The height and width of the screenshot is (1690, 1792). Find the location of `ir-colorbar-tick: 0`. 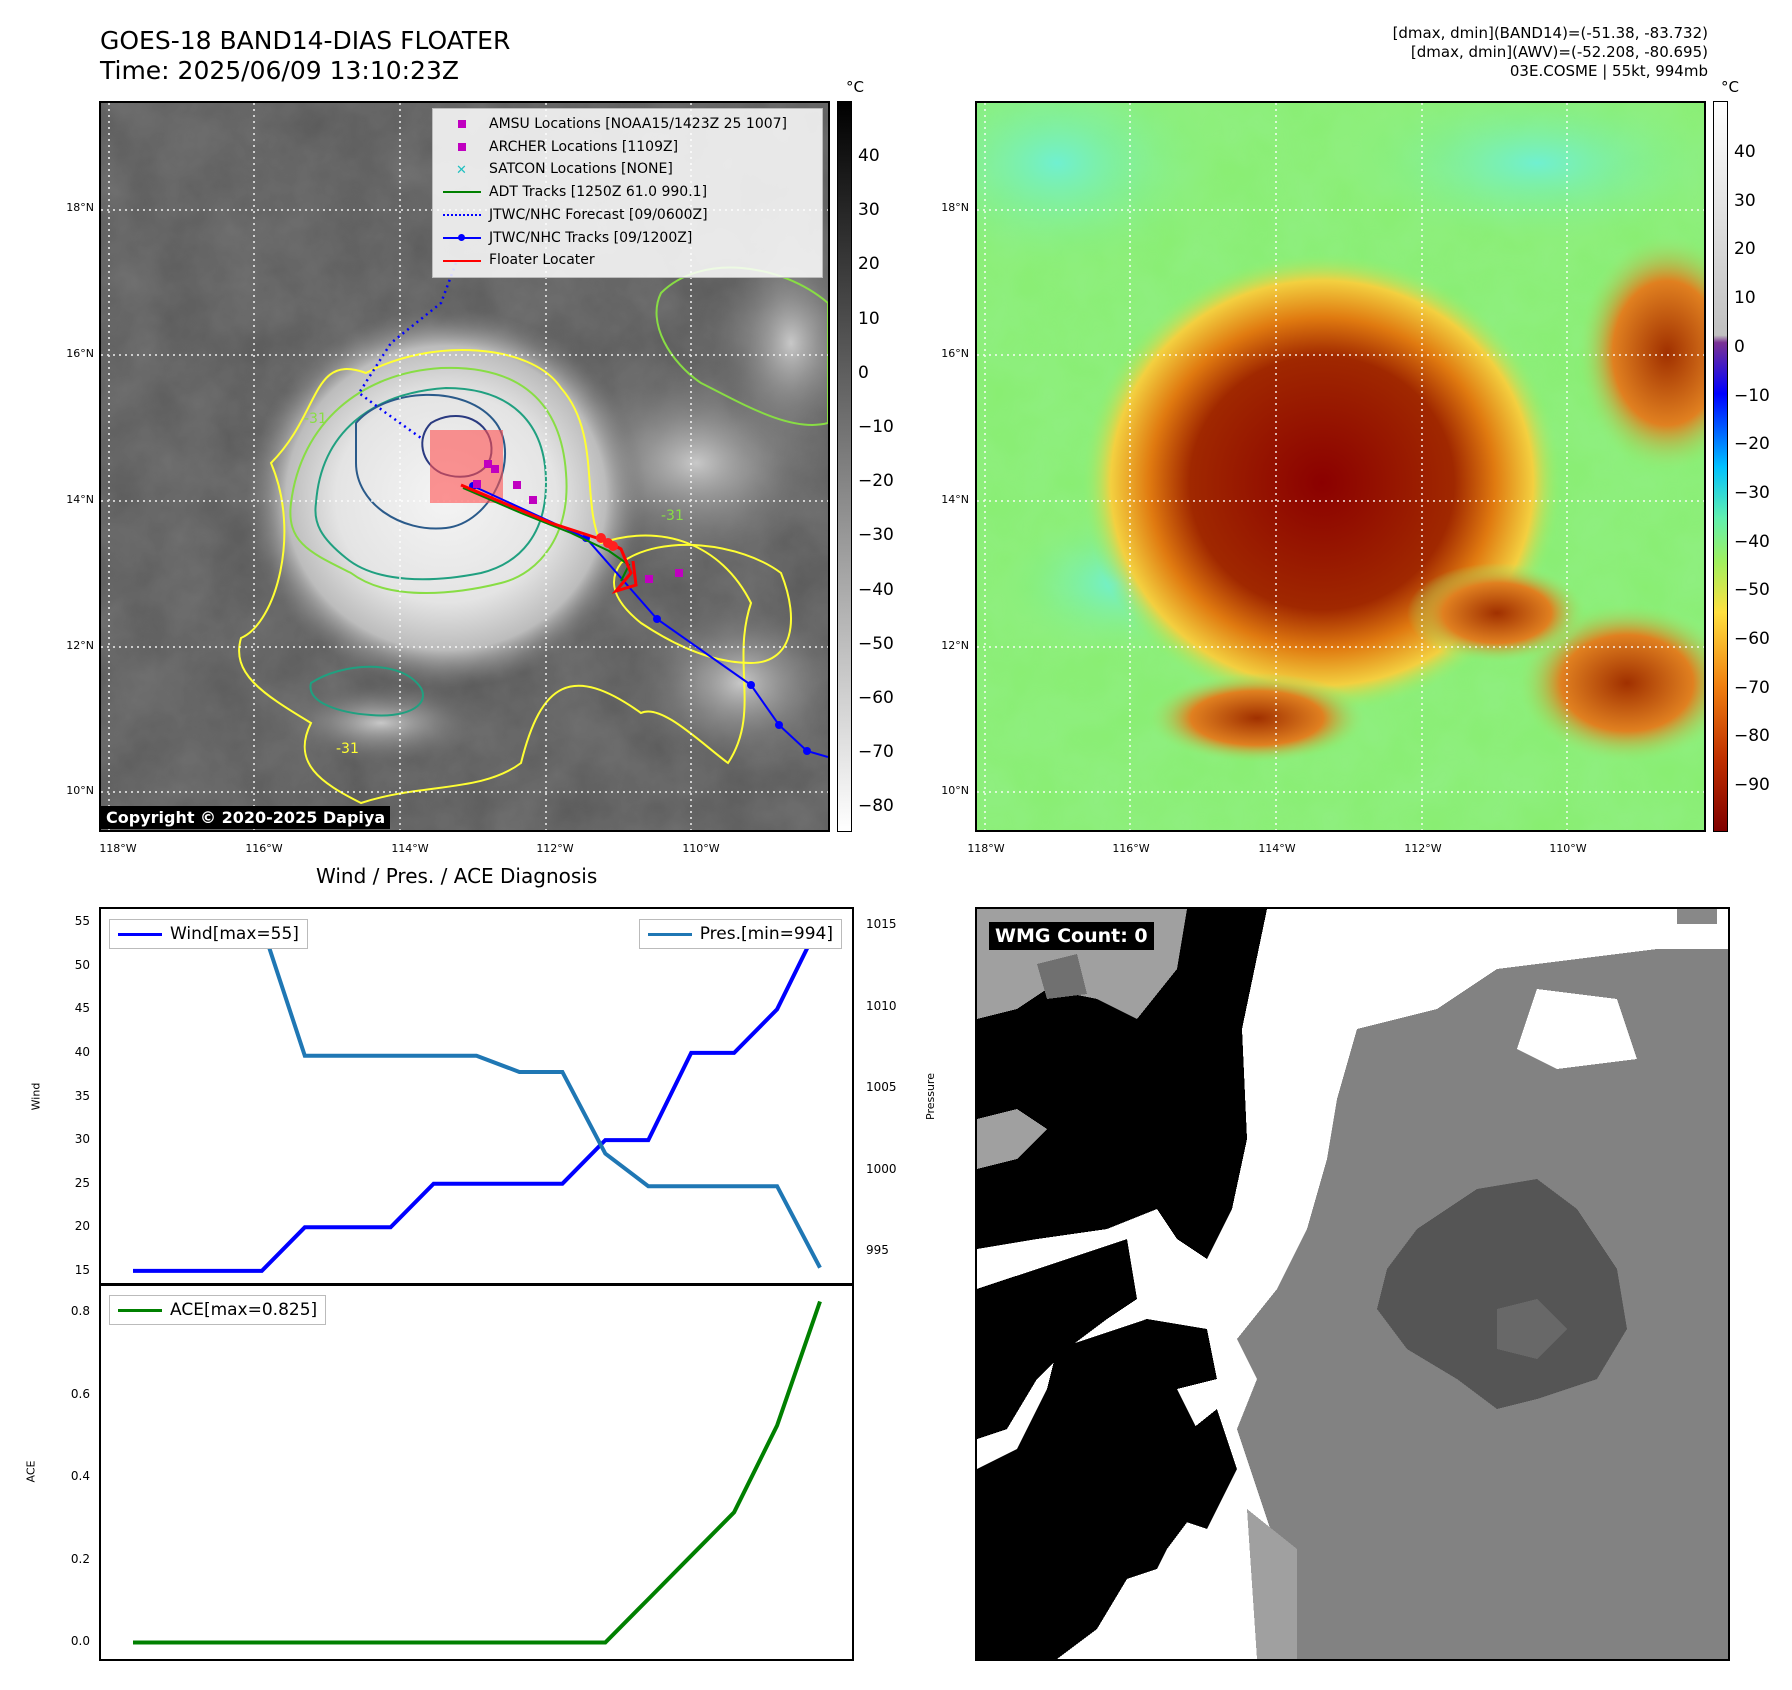

ir-colorbar-tick: 0 is located at coordinates (863, 372).